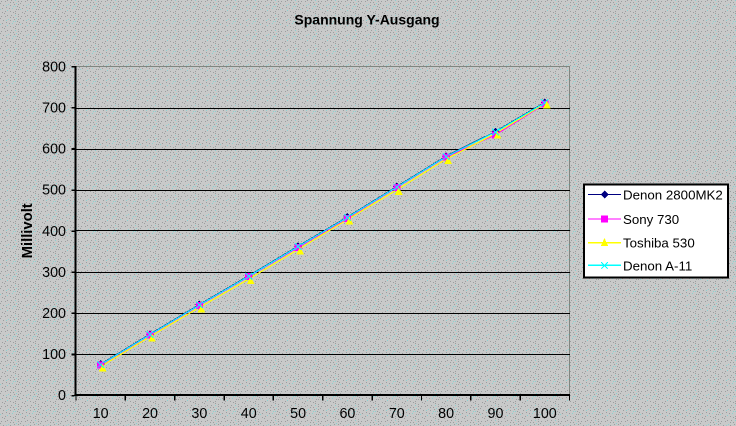 Image resolution: width=736 pixels, height=426 pixels. What do you see at coordinates (651, 219) in the screenshot?
I see `svg-text: Sony 730` at bounding box center [651, 219].